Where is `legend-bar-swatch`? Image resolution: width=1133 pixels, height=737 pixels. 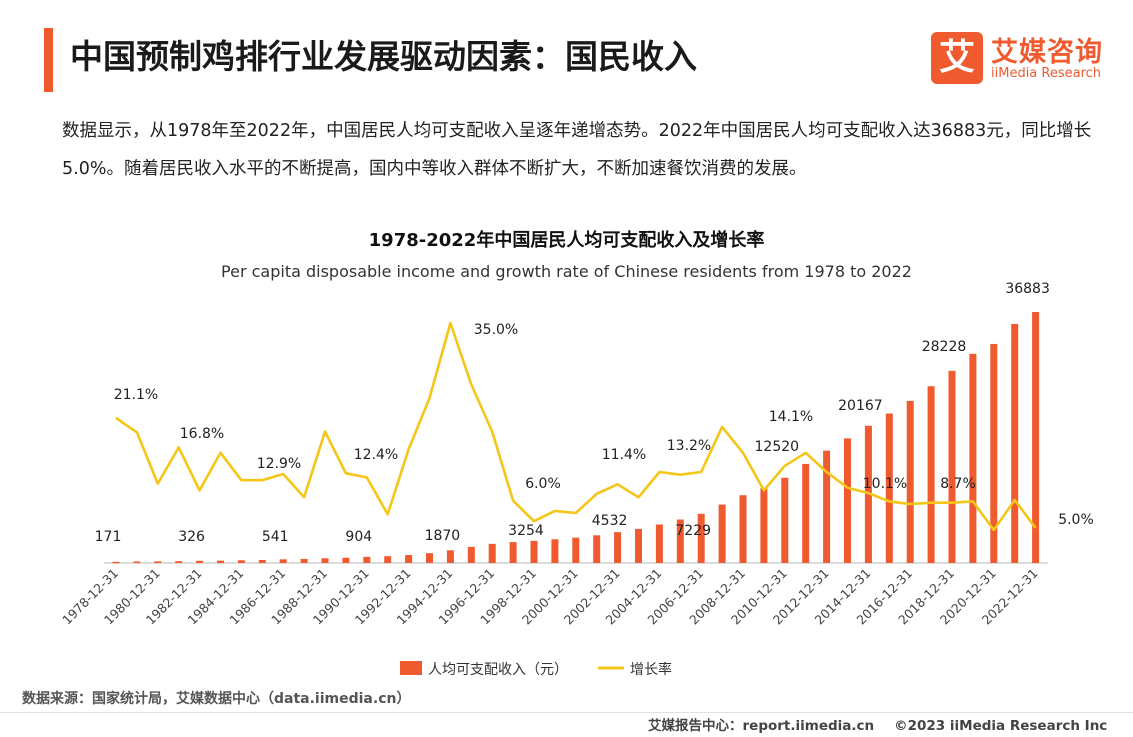 legend-bar-swatch is located at coordinates (411, 668).